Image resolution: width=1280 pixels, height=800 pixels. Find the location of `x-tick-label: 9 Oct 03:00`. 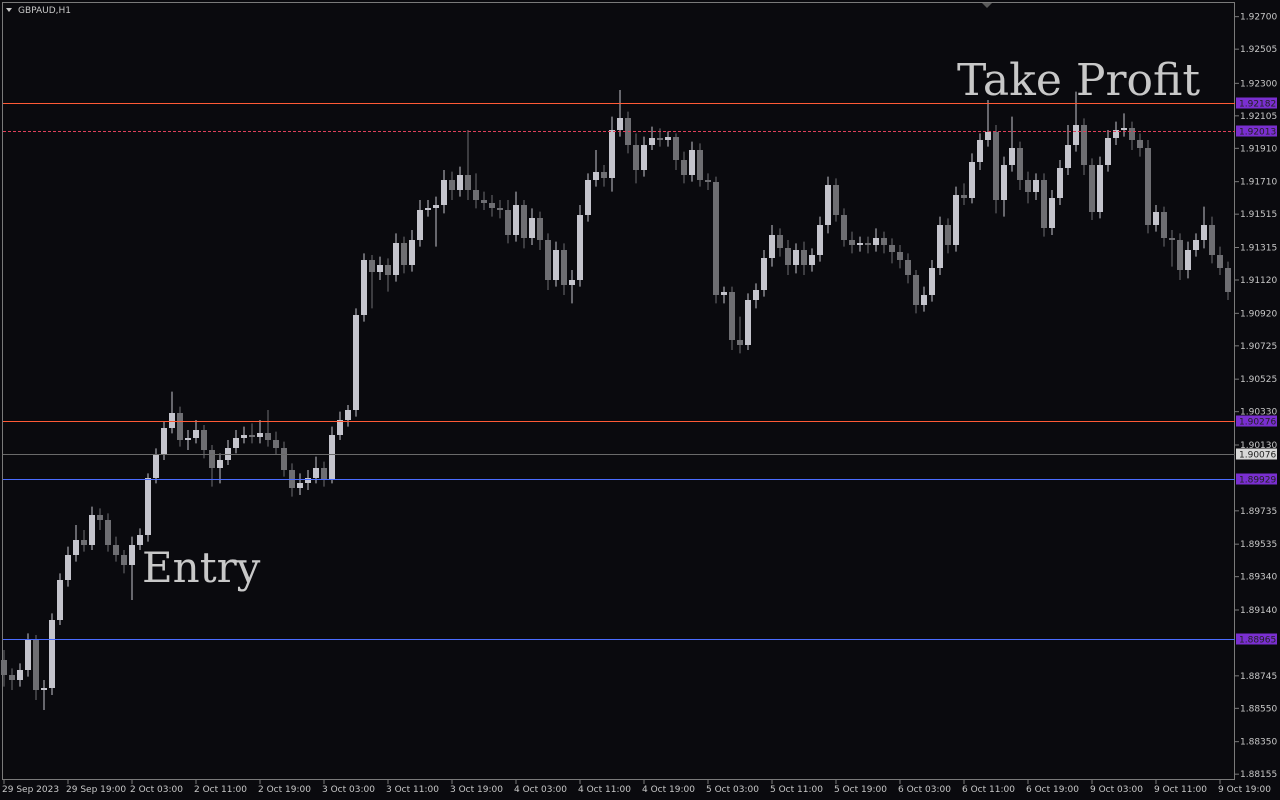

x-tick-label: 9 Oct 03:00 is located at coordinates (1116, 790).